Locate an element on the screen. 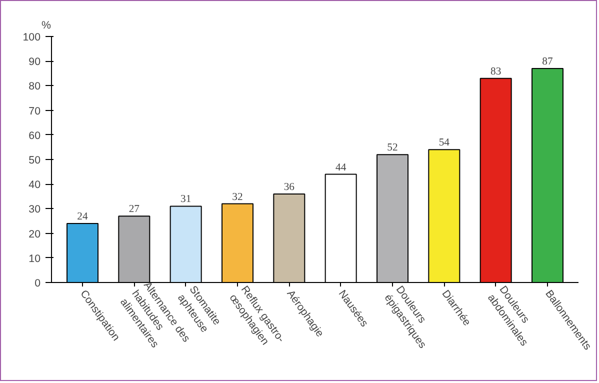  y-tick-label: 20 is located at coordinates (34, 234).